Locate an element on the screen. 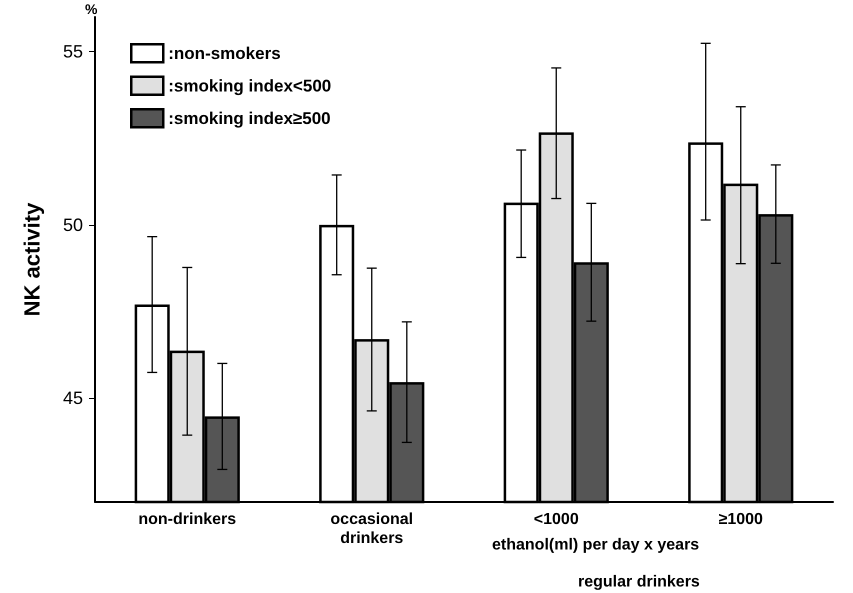  y-tick-label: 50 is located at coordinates (72, 224).